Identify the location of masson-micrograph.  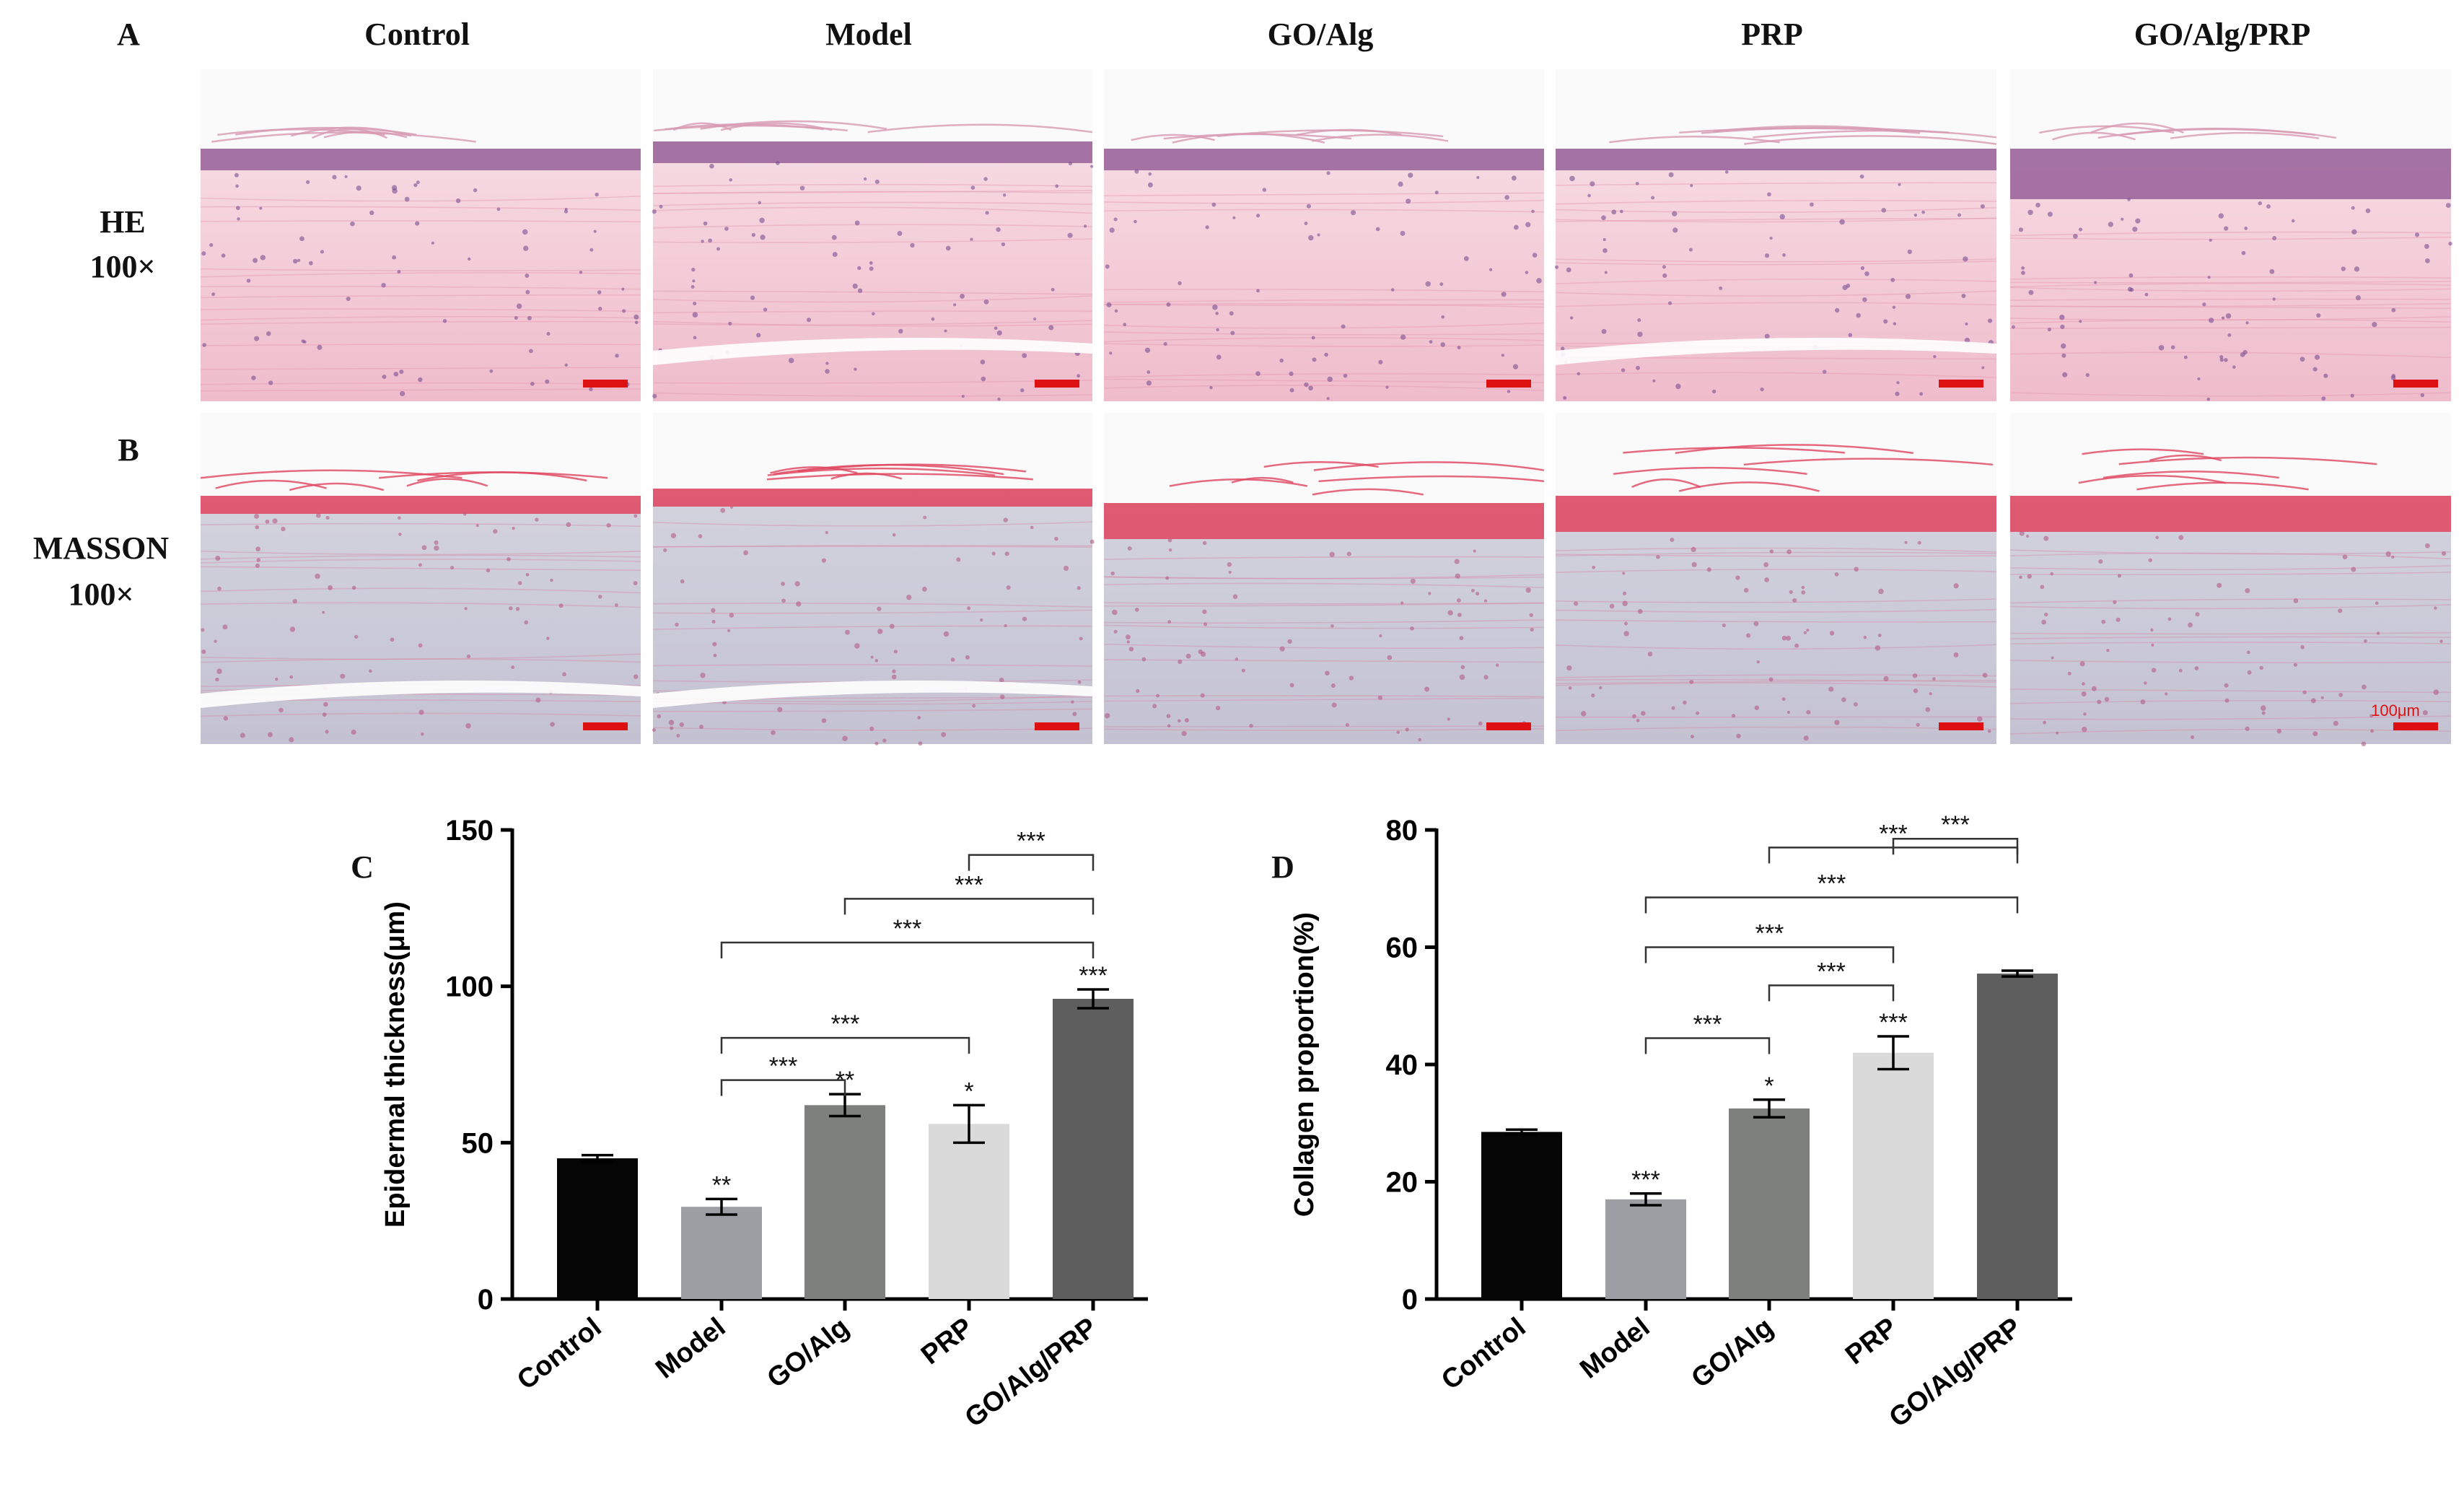
(1776, 578).